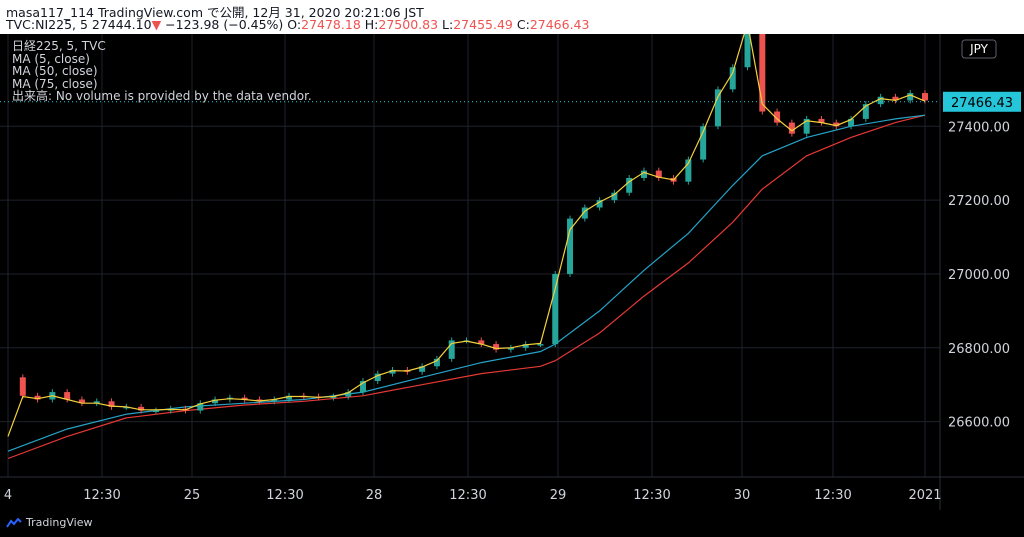 This screenshot has width=1024, height=537. What do you see at coordinates (51, 58) in the screenshot?
I see `legend-ma5: MA (5, close)` at bounding box center [51, 58].